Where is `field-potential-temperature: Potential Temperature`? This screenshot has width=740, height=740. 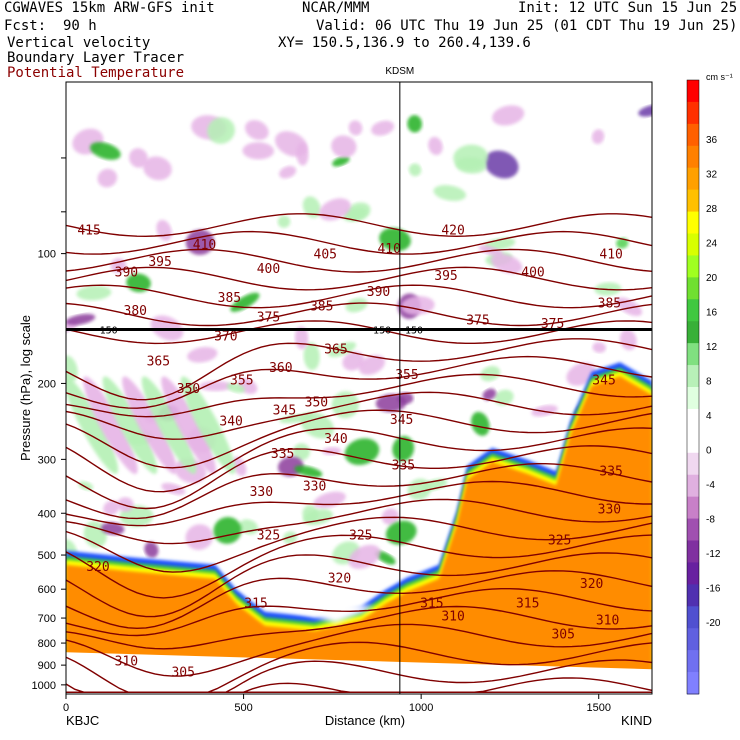 field-potential-temperature: Potential Temperature is located at coordinates (96, 73).